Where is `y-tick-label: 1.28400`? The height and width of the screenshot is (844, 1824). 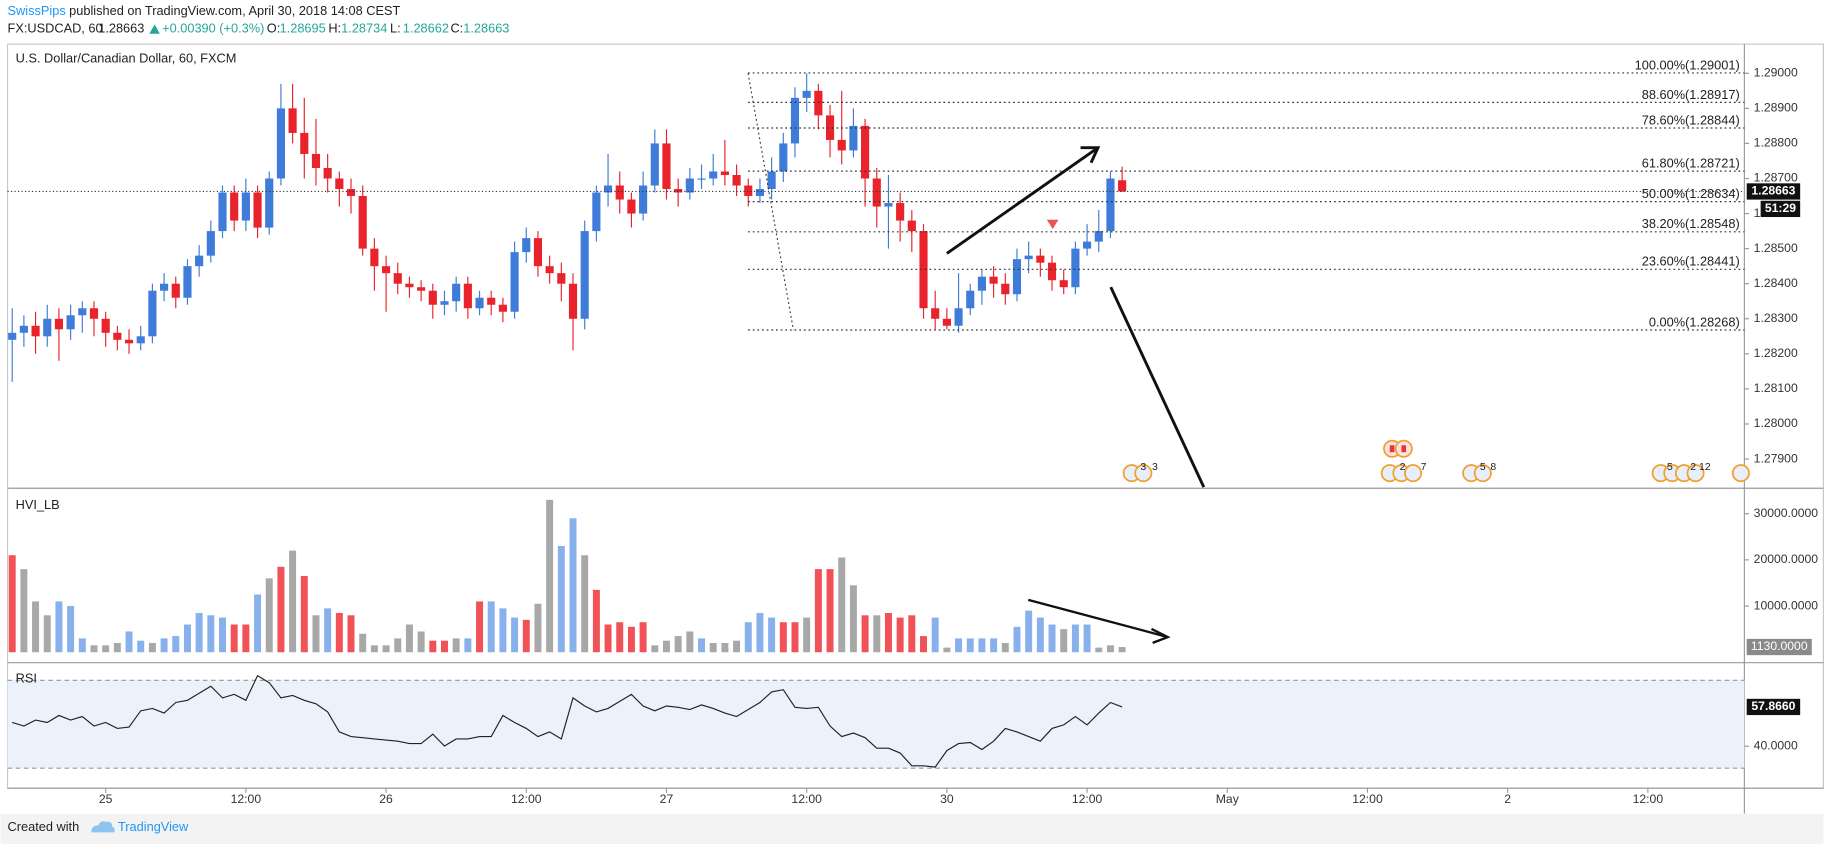
y-tick-label: 1.28400 is located at coordinates (1776, 283).